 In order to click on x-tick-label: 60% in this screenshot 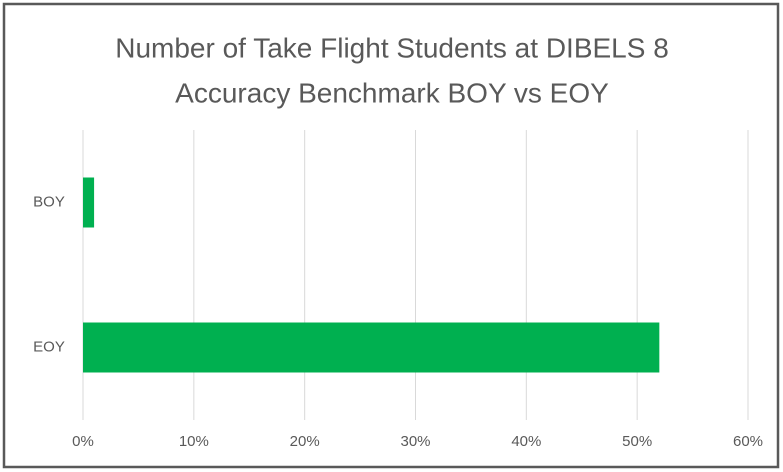, I will do `click(748, 441)`.